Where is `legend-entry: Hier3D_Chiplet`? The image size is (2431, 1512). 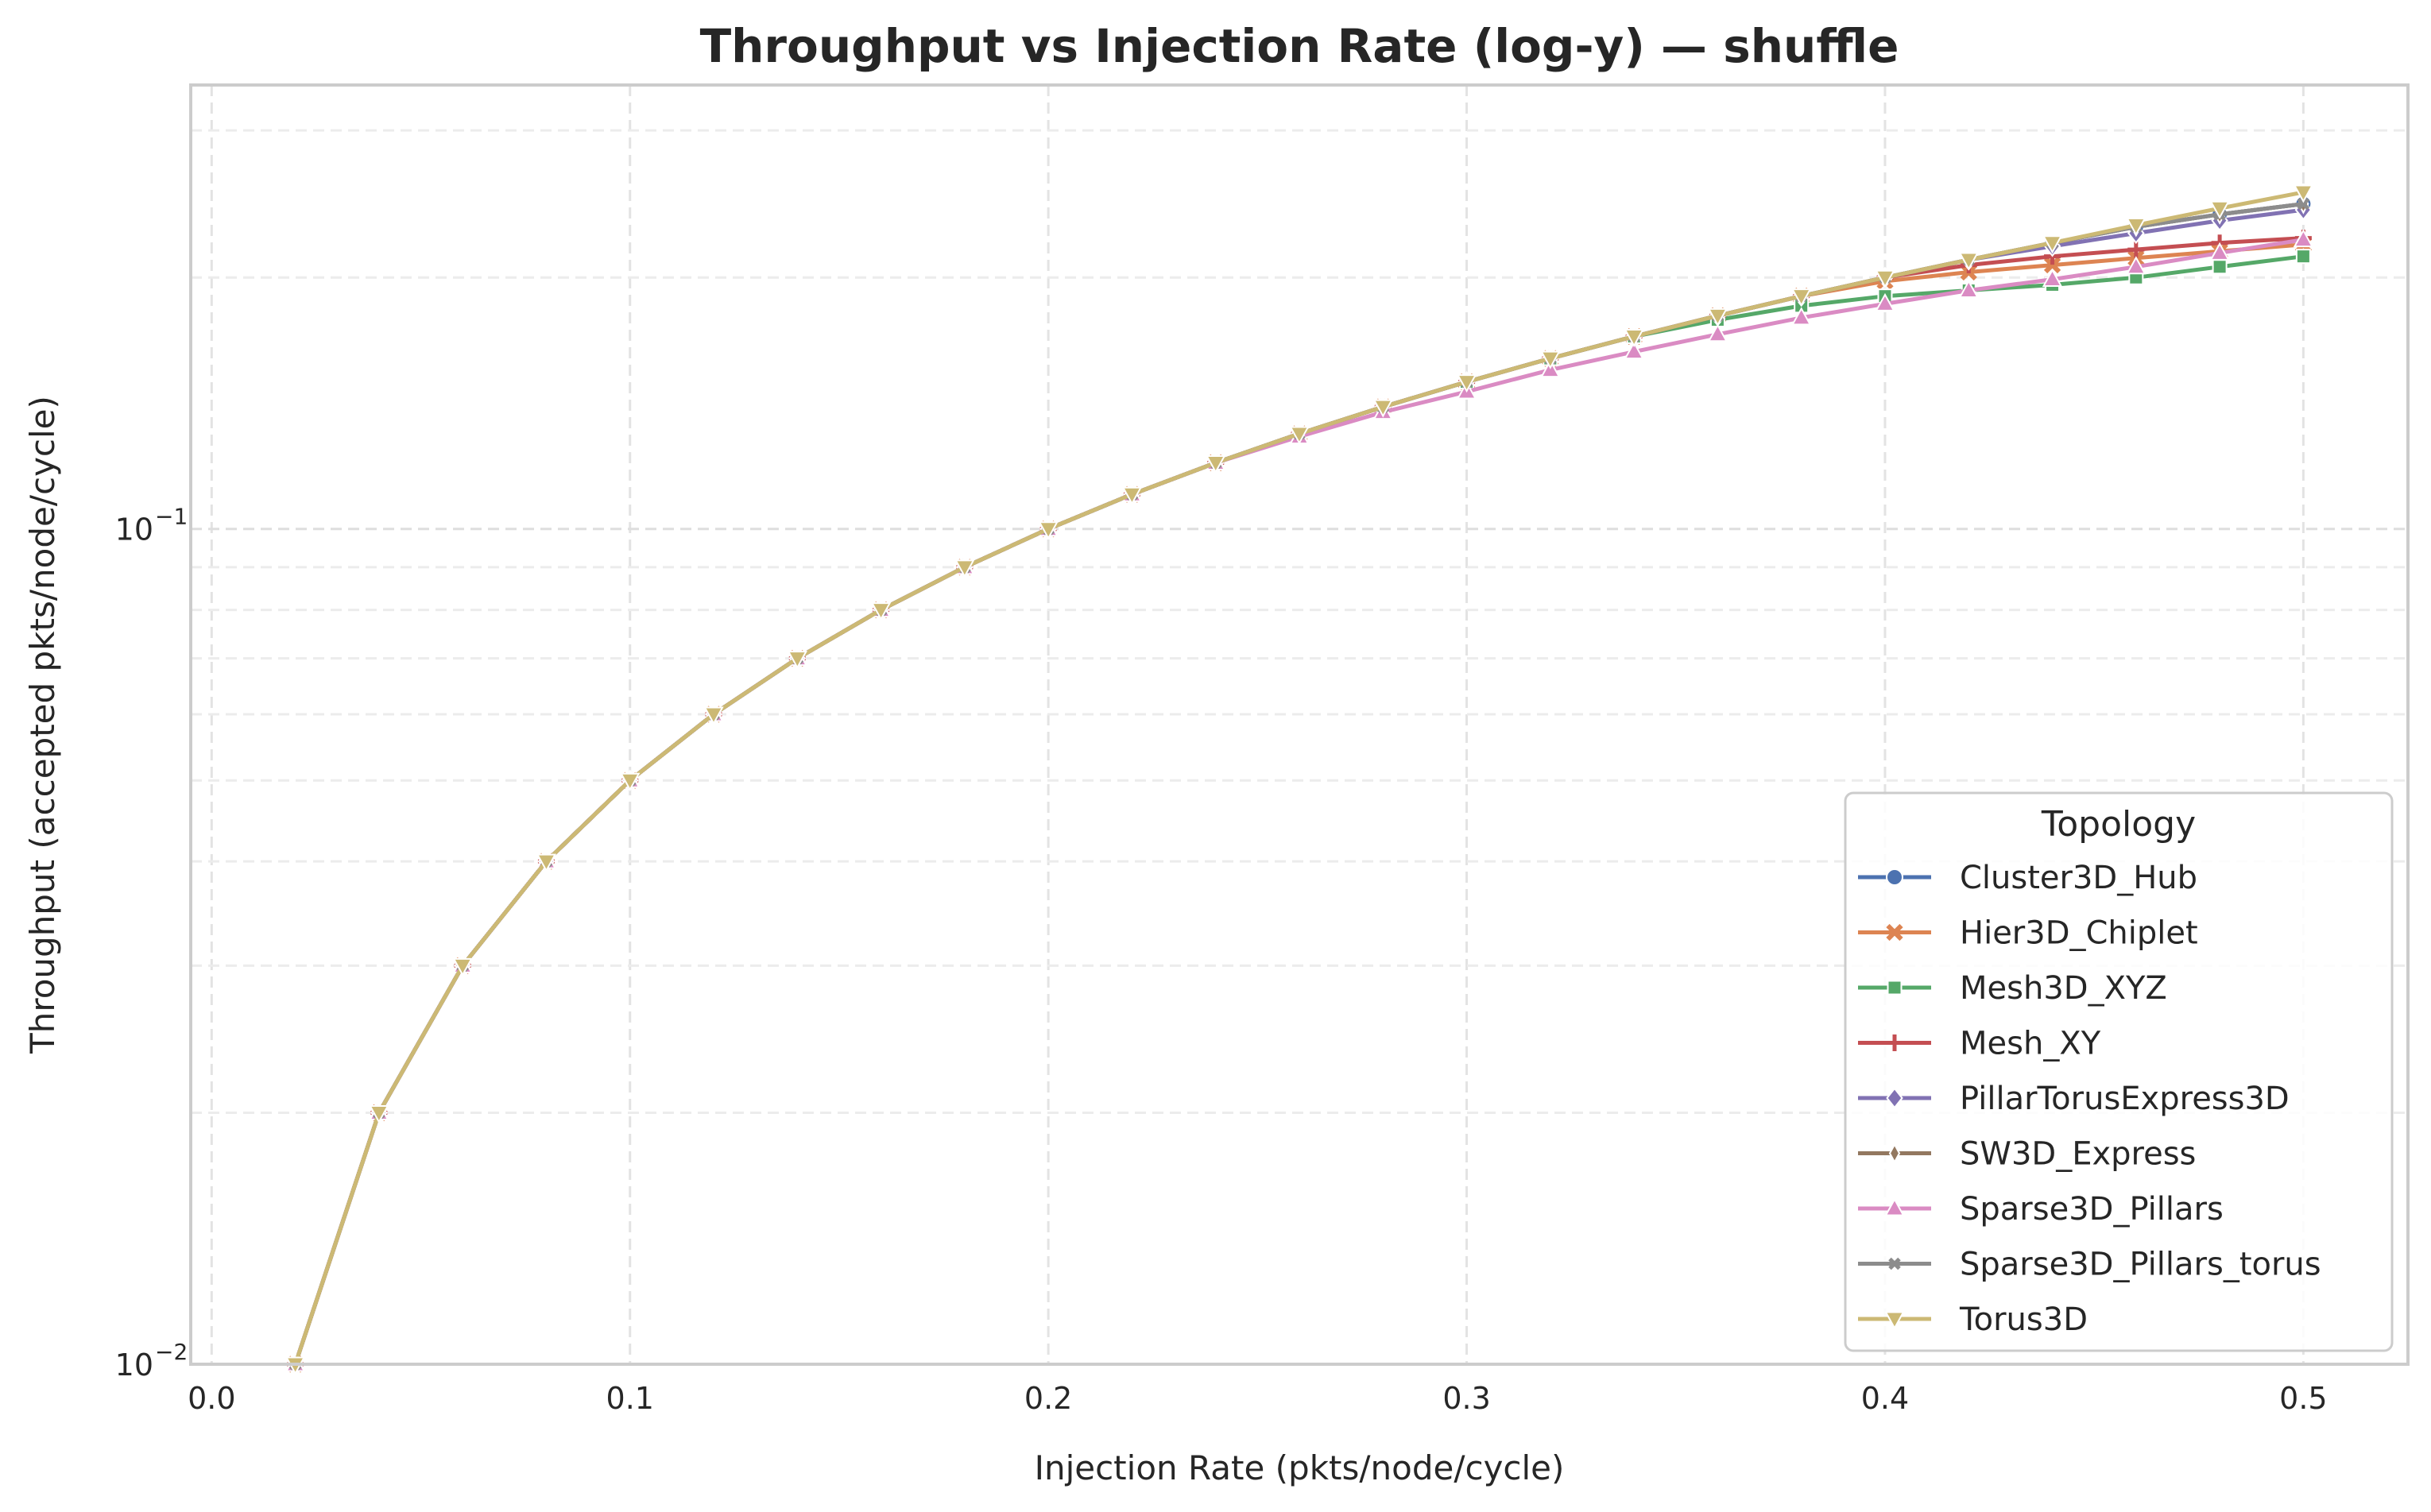
legend-entry: Hier3D_Chiplet is located at coordinates (2028, 933).